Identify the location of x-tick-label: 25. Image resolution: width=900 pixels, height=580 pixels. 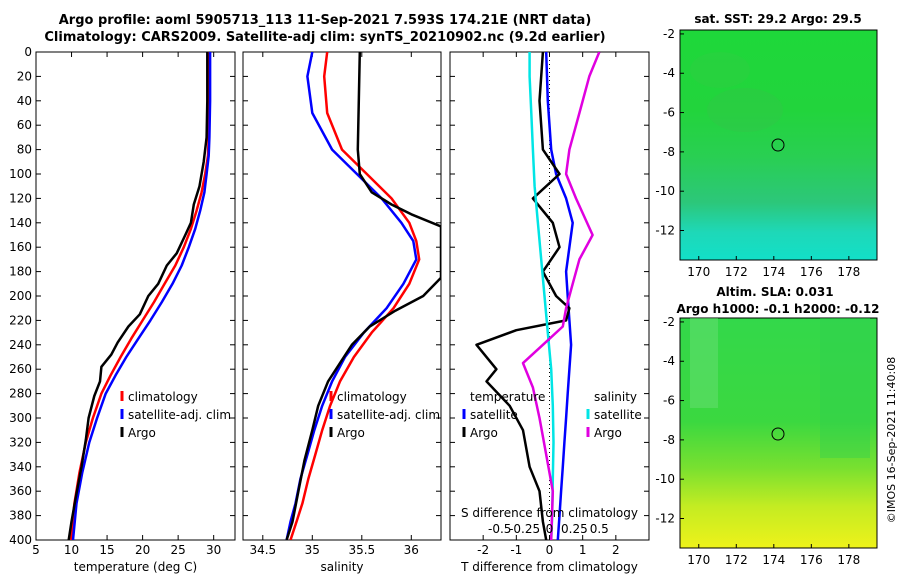
(178, 550).